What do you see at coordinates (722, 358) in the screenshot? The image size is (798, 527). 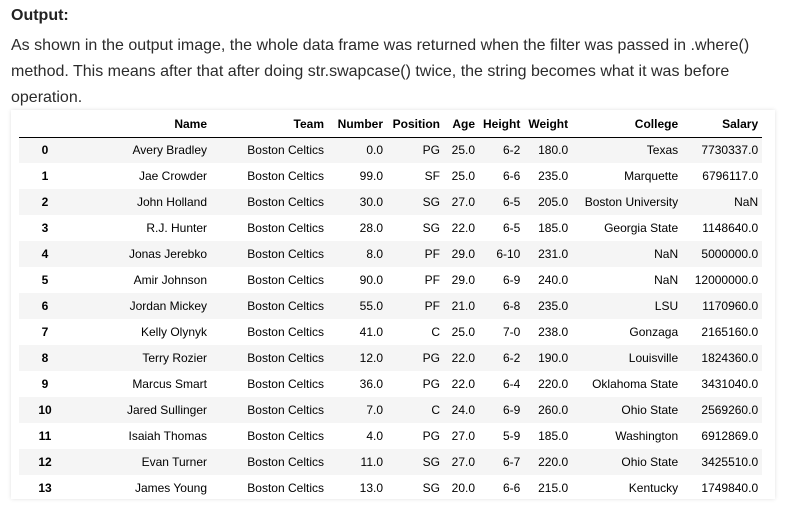 I see `cell-salary: 1824360.0` at bounding box center [722, 358].